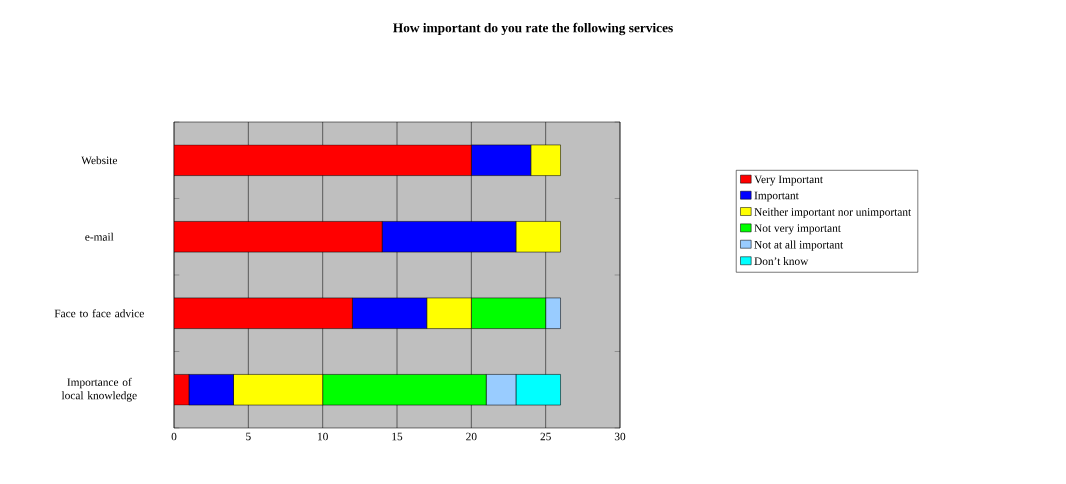 The height and width of the screenshot is (484, 1066). I want to click on y-tick-label: Importance of local knowledge, so click(99, 389).